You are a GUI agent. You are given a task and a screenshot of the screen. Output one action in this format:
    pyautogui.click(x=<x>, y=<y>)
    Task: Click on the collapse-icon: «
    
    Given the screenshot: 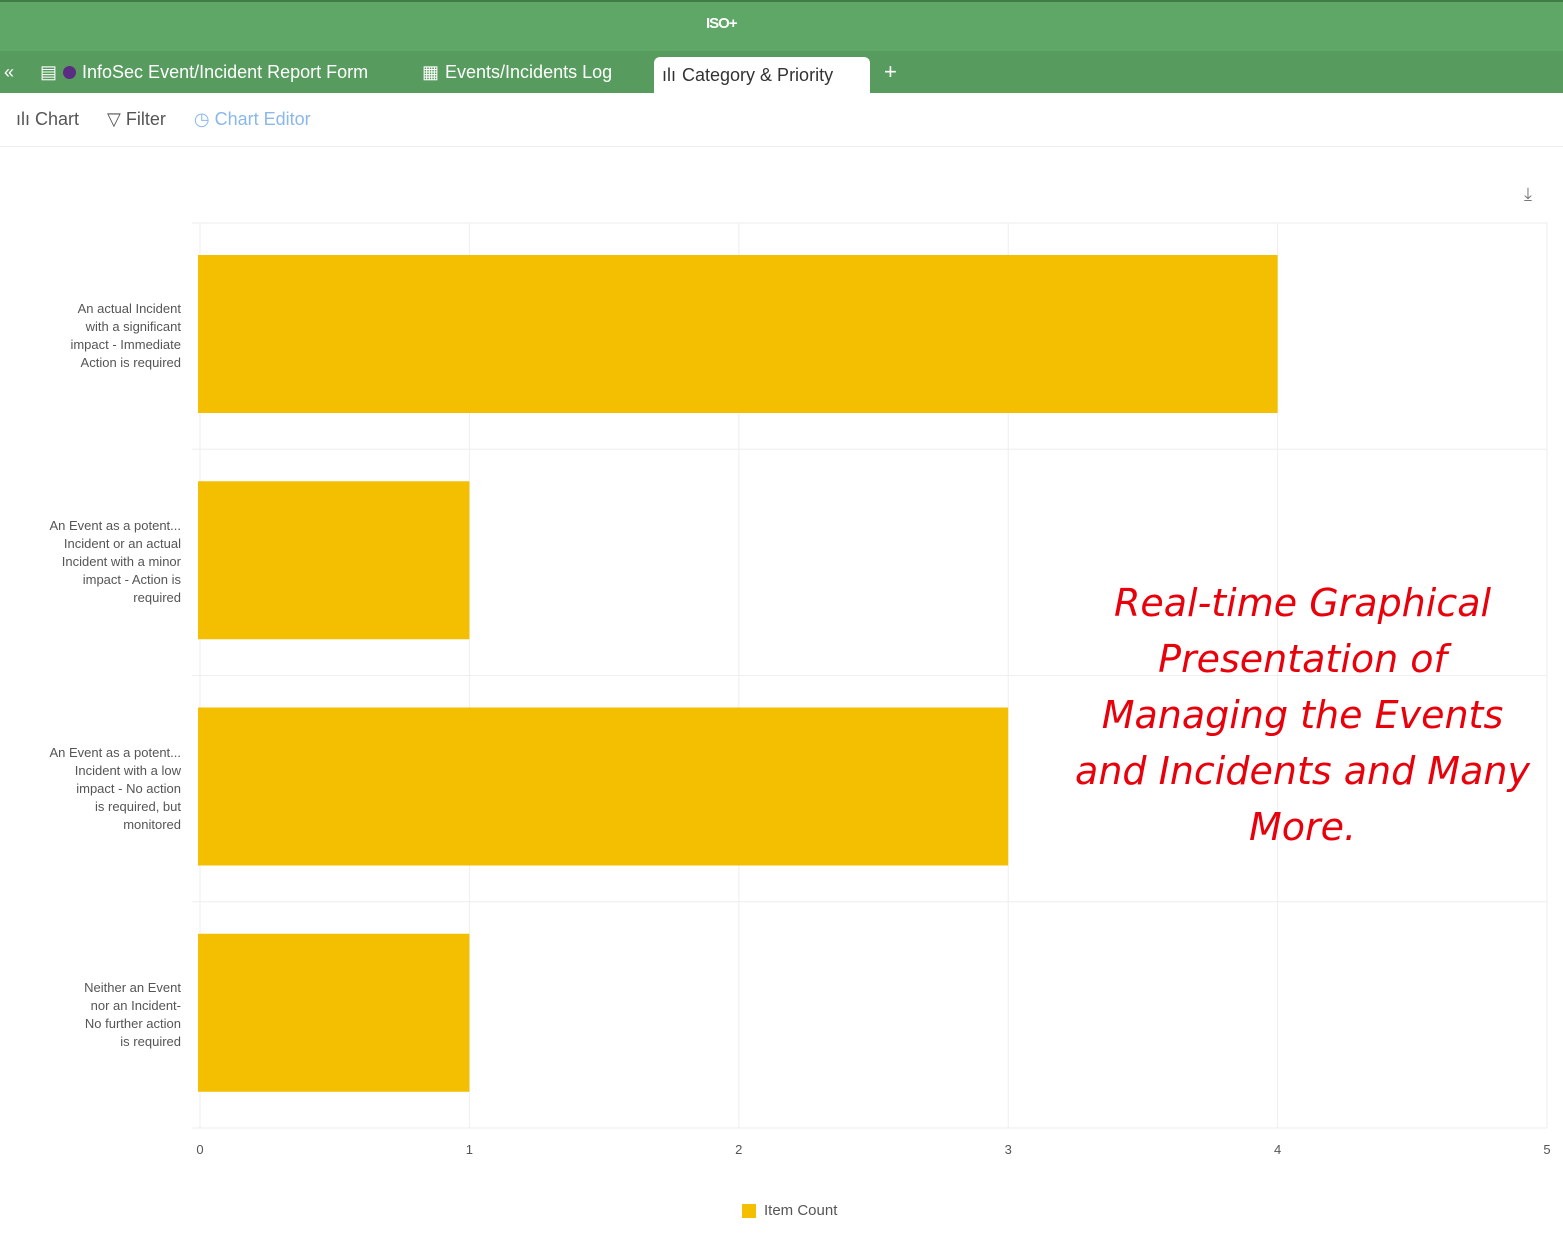 What is the action you would take?
    pyautogui.click(x=9, y=71)
    